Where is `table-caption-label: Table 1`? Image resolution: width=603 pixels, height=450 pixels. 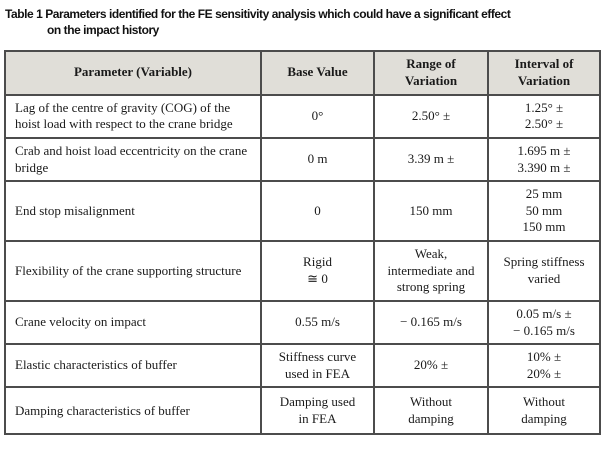 table-caption-label: Table 1 is located at coordinates (24, 14).